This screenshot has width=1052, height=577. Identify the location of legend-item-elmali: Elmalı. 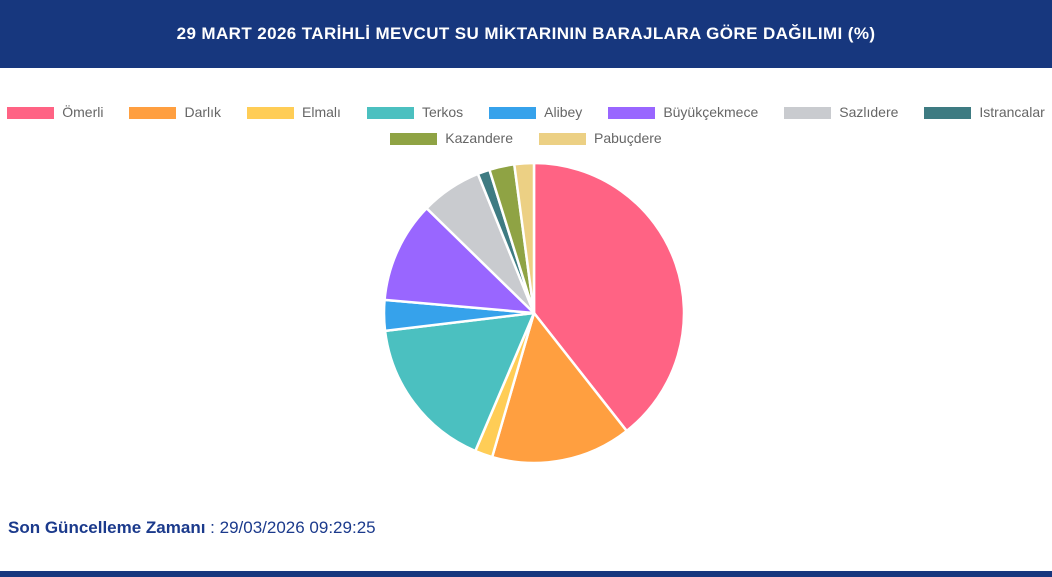
(294, 112).